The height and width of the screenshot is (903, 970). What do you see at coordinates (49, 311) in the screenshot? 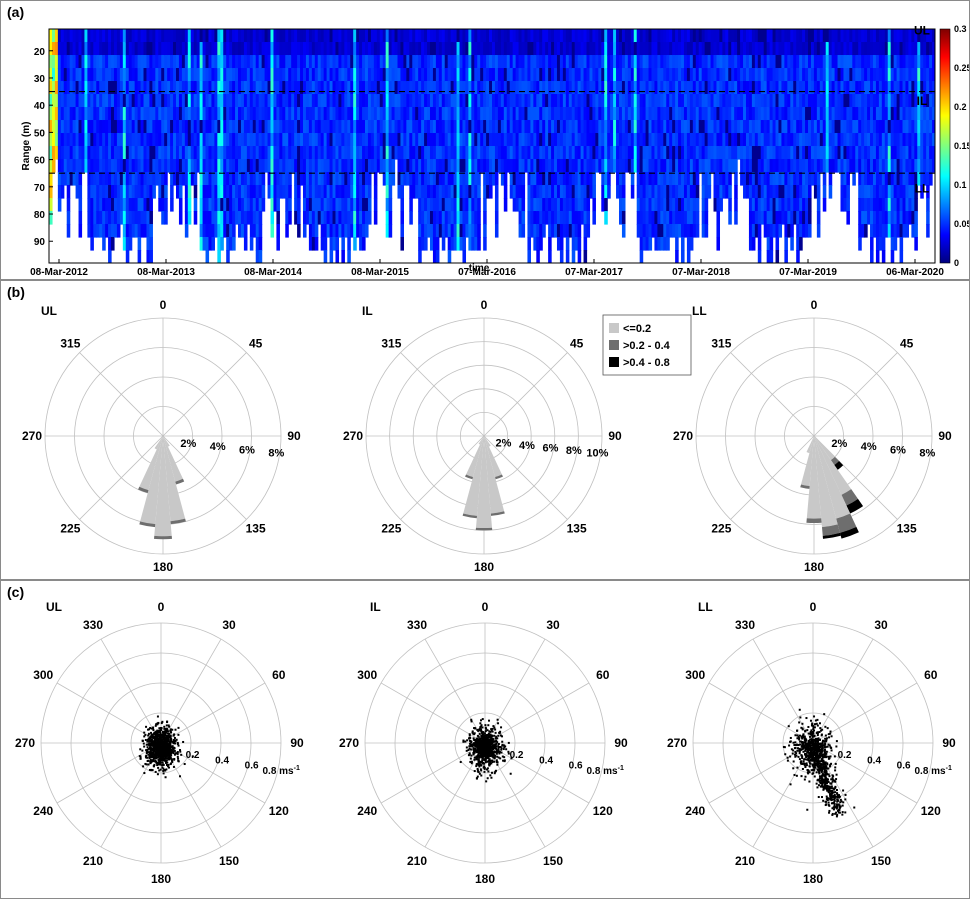
I see `rose-title: UL` at bounding box center [49, 311].